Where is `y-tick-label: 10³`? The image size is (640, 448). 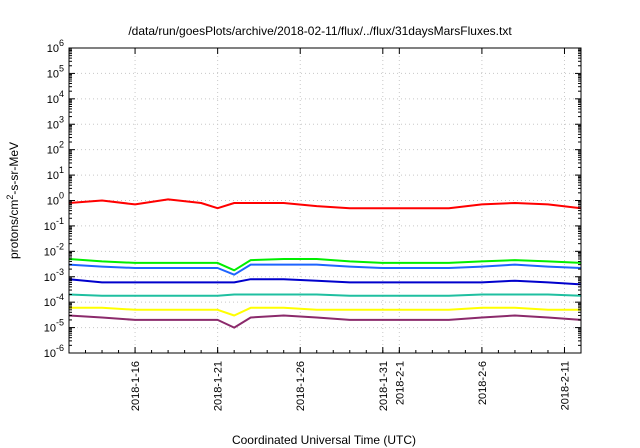
y-tick-label: 10³ is located at coordinates (55, 122).